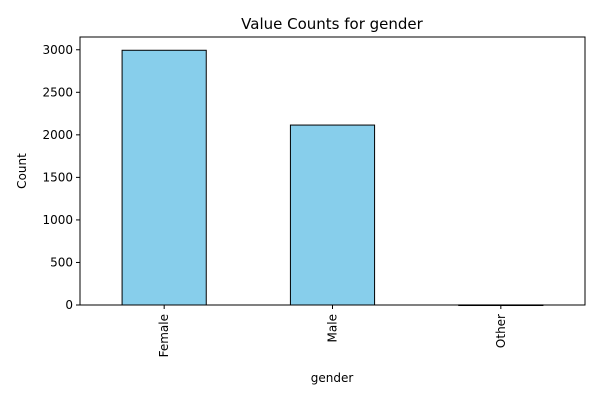 This screenshot has height=400, width=600. What do you see at coordinates (332, 24) in the screenshot?
I see `chart-title: Value Counts for gender` at bounding box center [332, 24].